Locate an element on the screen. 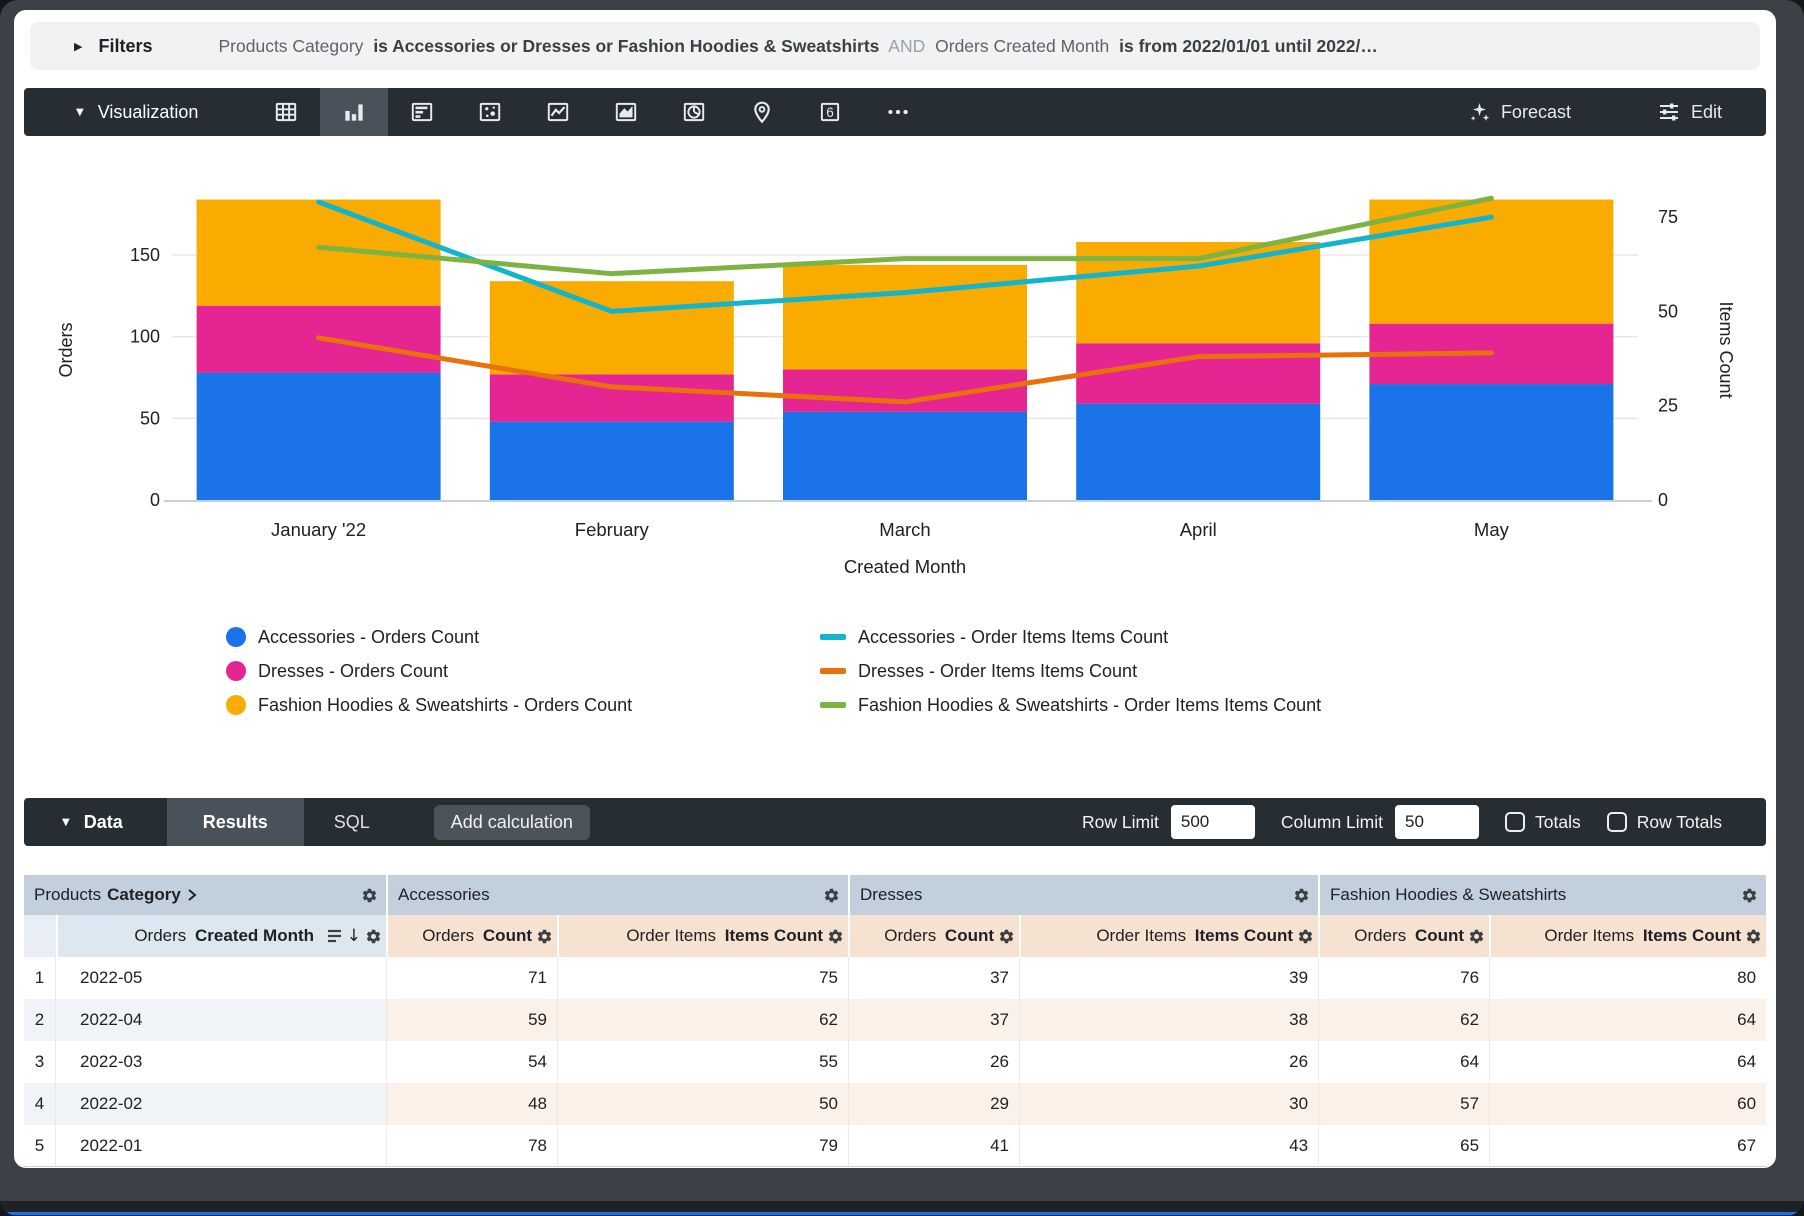 Image resolution: width=1804 pixels, height=1216 pixels. legend-label: Accessories - Order Items Items Count is located at coordinates (1013, 637).